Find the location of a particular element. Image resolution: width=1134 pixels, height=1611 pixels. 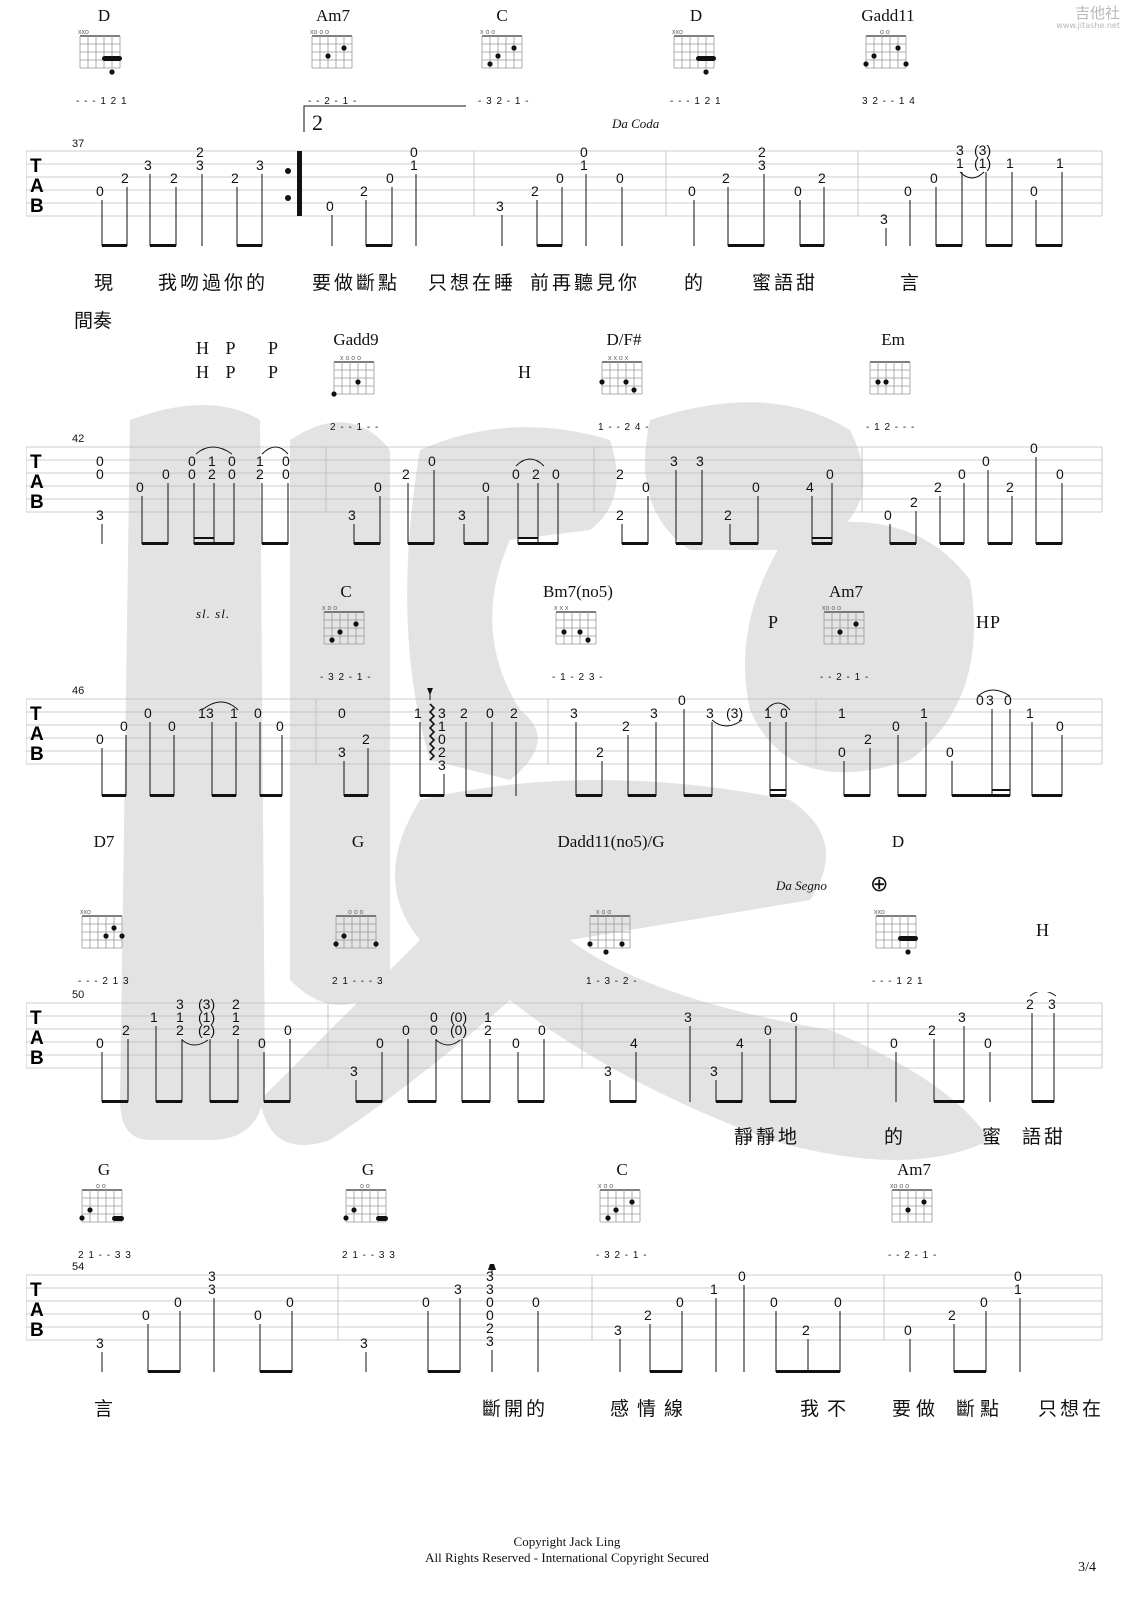

lyric-text: 言 is located at coordinates (105, 1409).